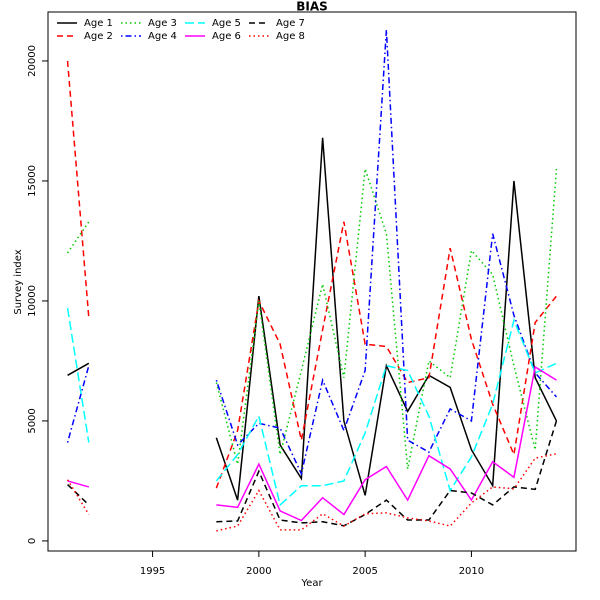 The image size is (600, 600). What do you see at coordinates (98, 36) in the screenshot?
I see `legend-label: Age 2` at bounding box center [98, 36].